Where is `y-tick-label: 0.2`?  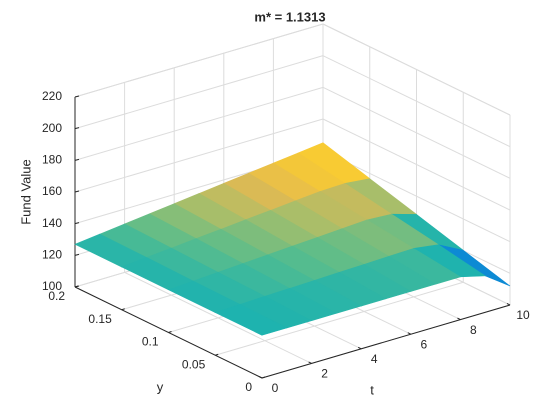
y-tick-label: 0.2 is located at coordinates (56, 296).